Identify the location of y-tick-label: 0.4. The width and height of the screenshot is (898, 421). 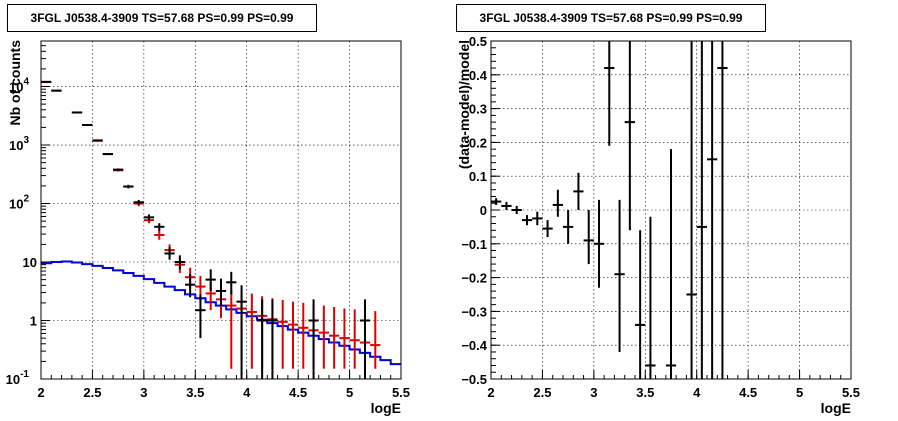
(478, 75).